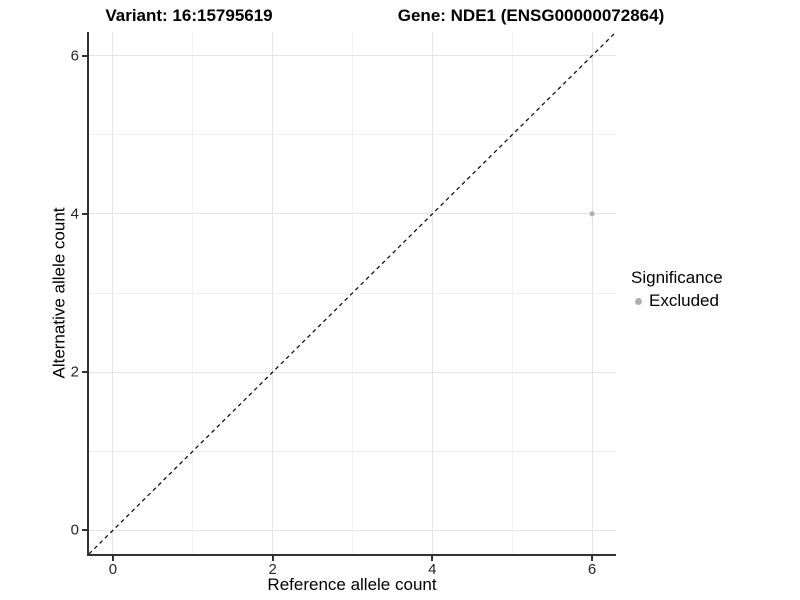 The width and height of the screenshot is (800, 600). Describe the element at coordinates (113, 569) in the screenshot. I see `x-tick-label: 0` at that location.